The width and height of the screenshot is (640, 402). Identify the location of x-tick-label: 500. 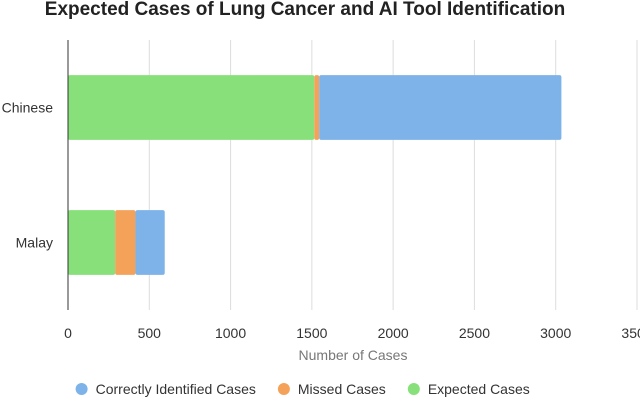
(150, 333).